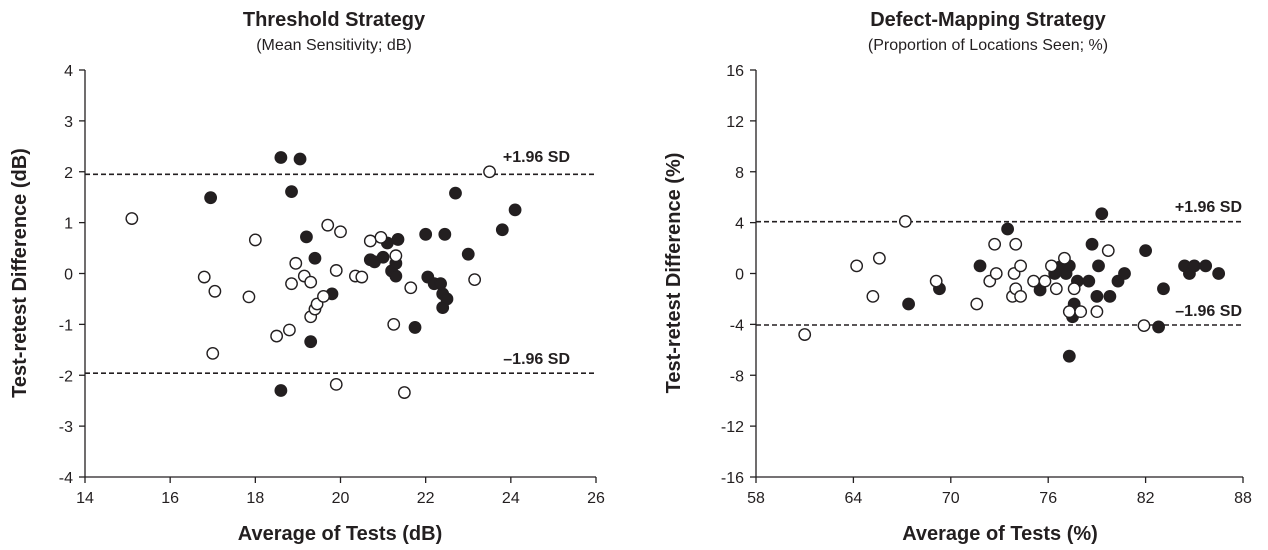 The image size is (1268, 550). What do you see at coordinates (737, 376) in the screenshot?
I see `y-tick-label: -8` at bounding box center [737, 376].